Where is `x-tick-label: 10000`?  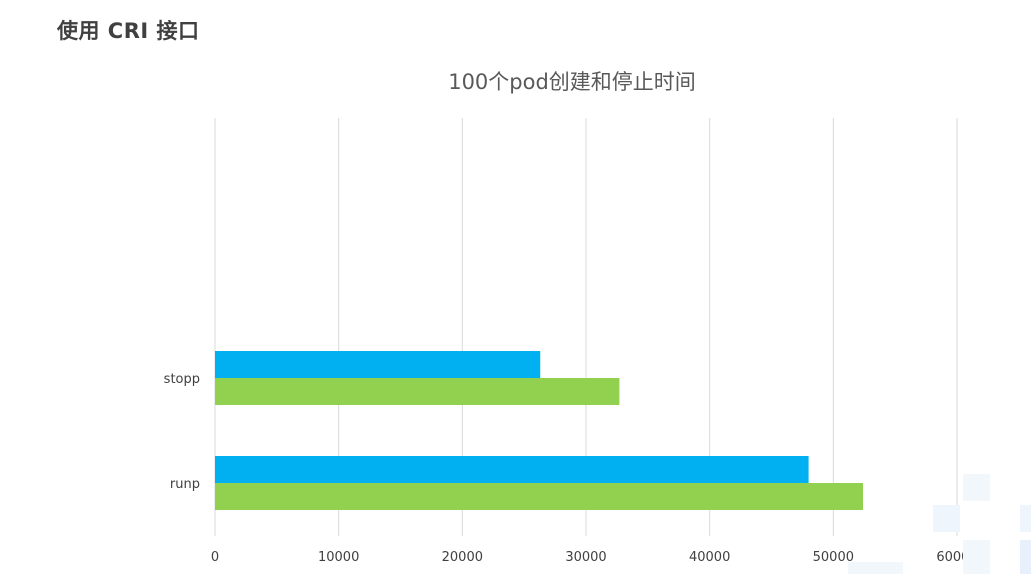 x-tick-label: 10000 is located at coordinates (338, 557).